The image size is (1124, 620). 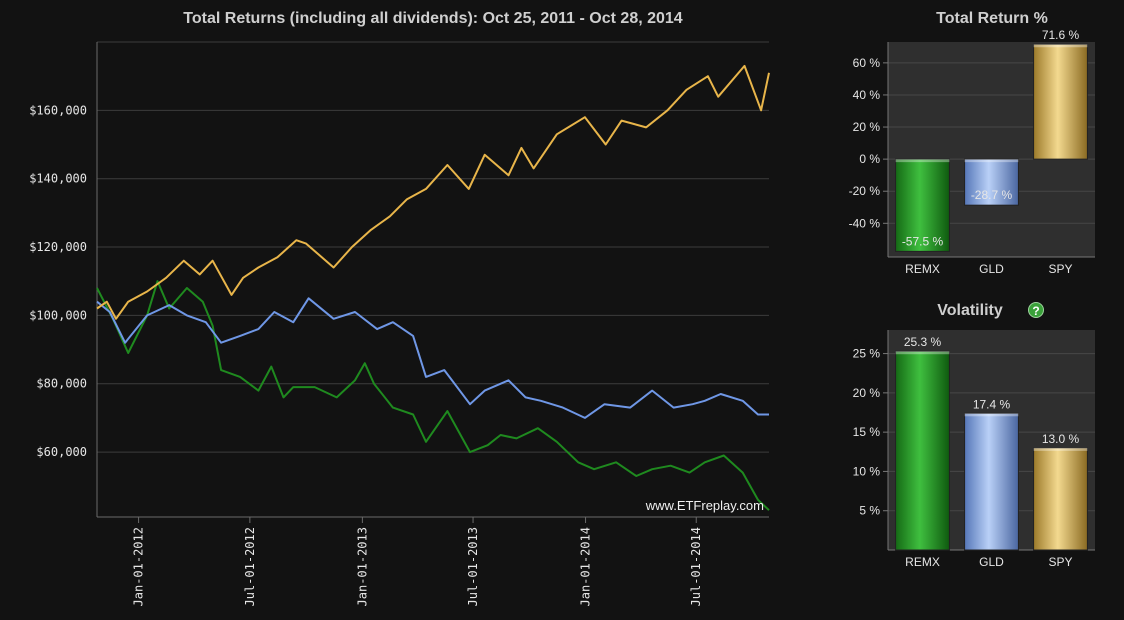 I want to click on y-tick-label: $100,000, so click(x=58, y=315).